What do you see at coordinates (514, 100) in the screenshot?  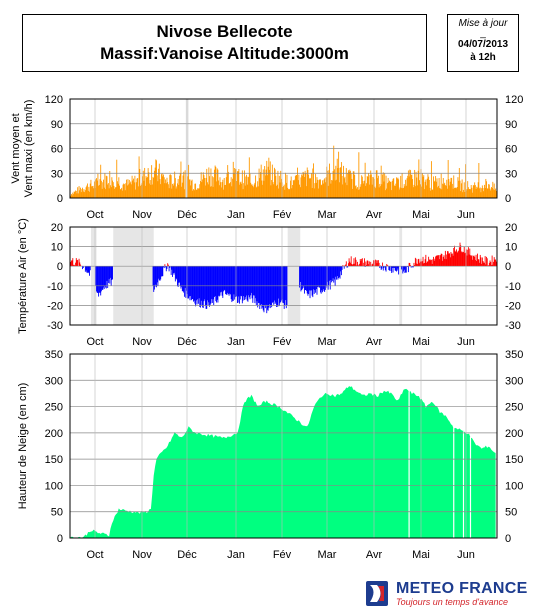 I see `y-tick-label-right: 120` at bounding box center [514, 100].